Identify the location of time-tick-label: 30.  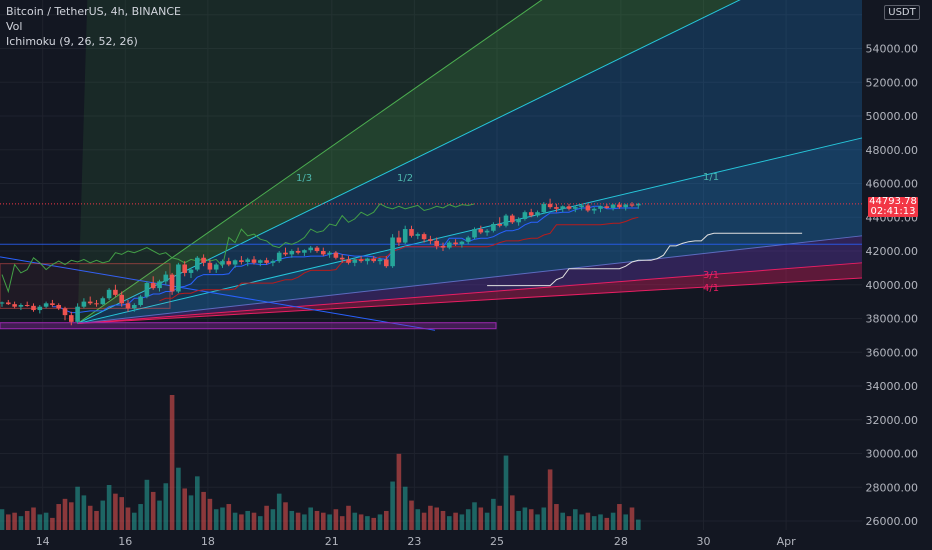
(704, 541).